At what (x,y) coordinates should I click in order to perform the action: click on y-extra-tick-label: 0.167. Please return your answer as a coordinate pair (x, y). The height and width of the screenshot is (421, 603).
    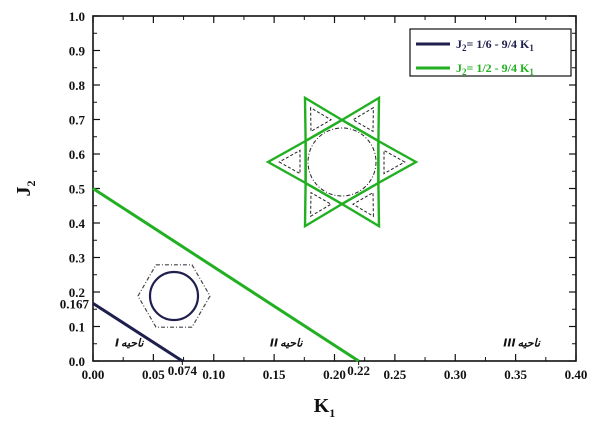
    Looking at the image, I should click on (75, 303).